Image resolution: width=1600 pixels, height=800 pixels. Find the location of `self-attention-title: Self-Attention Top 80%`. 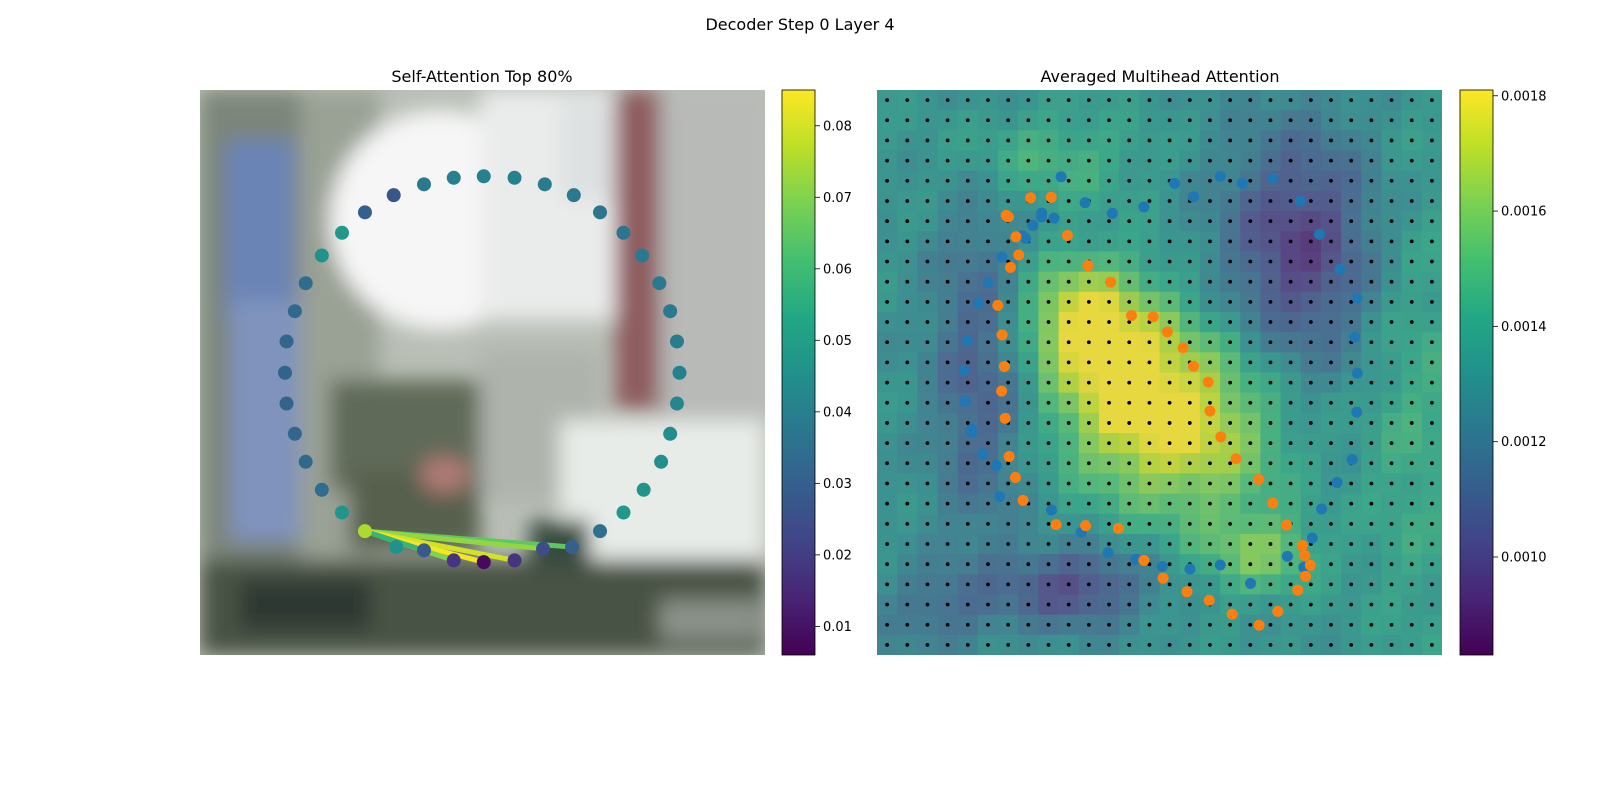

self-attention-title: Self-Attention Top 80% is located at coordinates (481, 76).